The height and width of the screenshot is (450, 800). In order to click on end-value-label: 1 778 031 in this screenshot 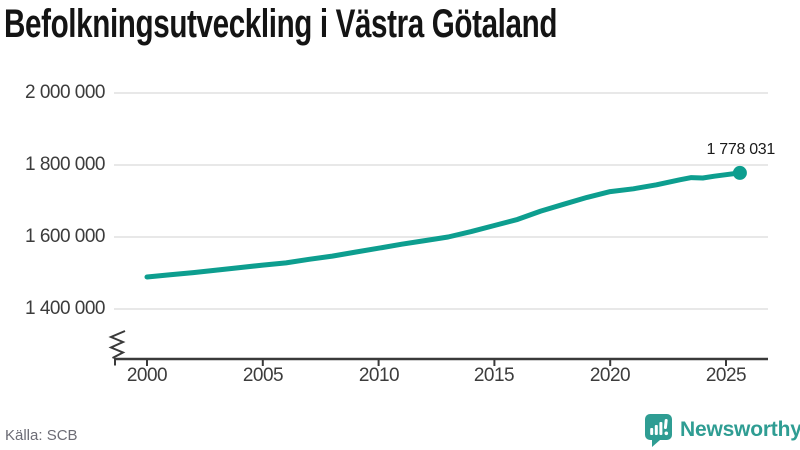, I will do `click(741, 149)`.